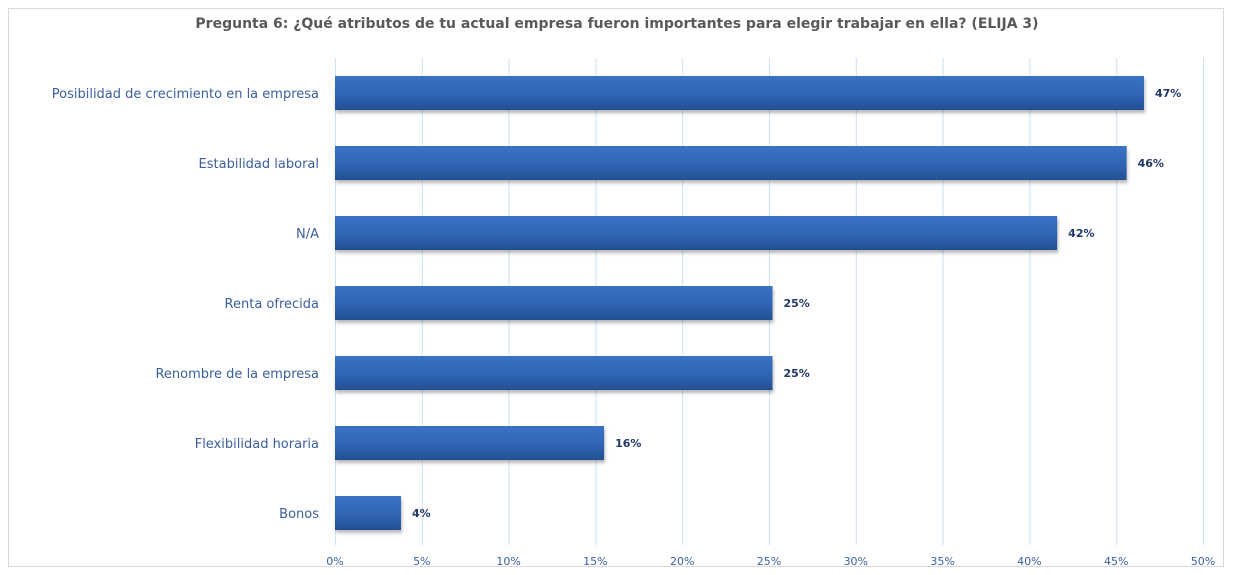 This screenshot has width=1234, height=575. What do you see at coordinates (1151, 163) in the screenshot?
I see `data-label: 46%` at bounding box center [1151, 163].